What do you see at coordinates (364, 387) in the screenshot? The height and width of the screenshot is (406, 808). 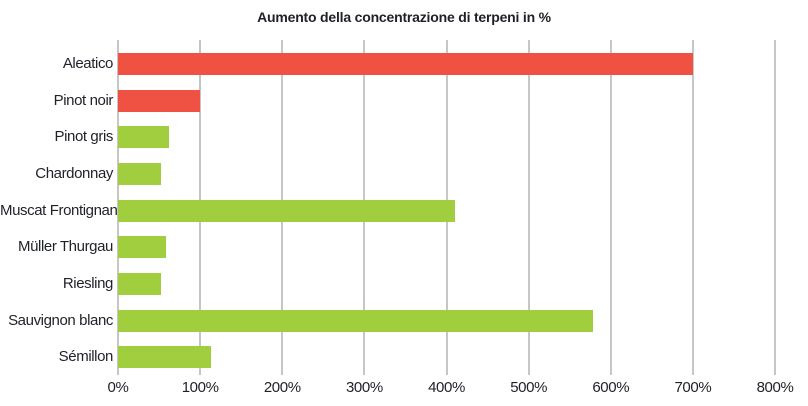 I see `x-tick-label-300%: 300%` at bounding box center [364, 387].